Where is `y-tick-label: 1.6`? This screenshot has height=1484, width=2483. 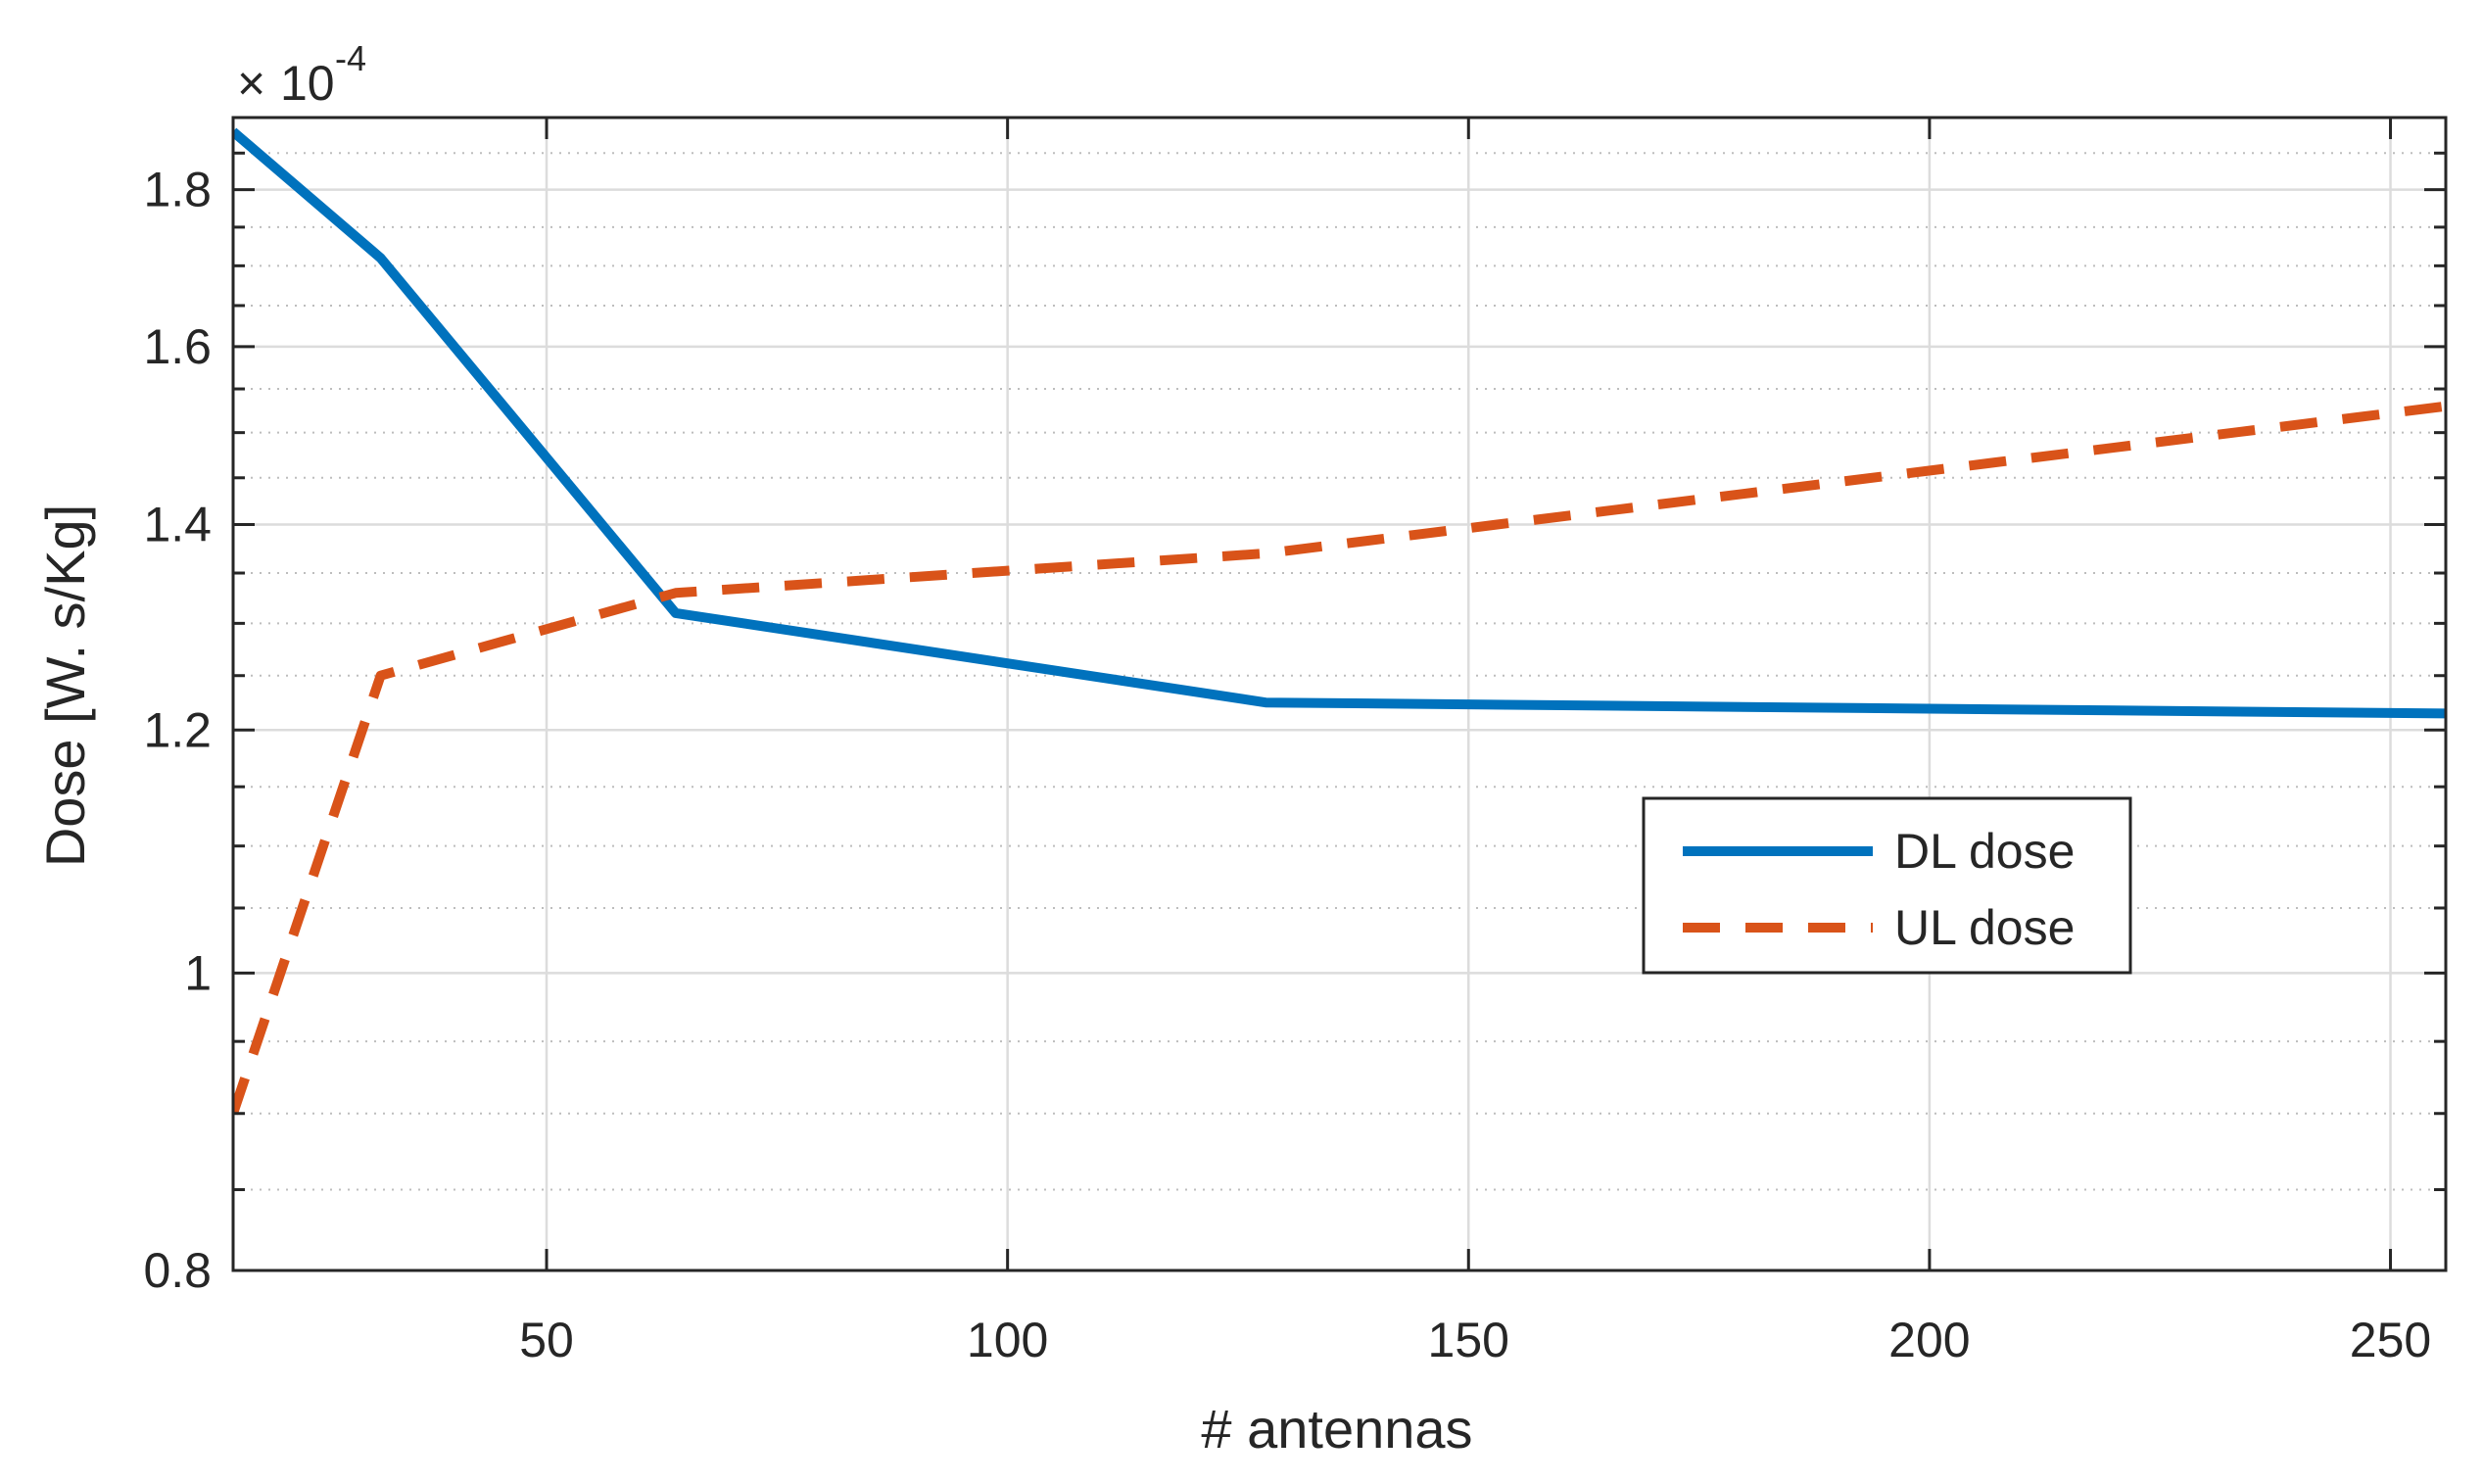 y-tick-label: 1.6 is located at coordinates (177, 346).